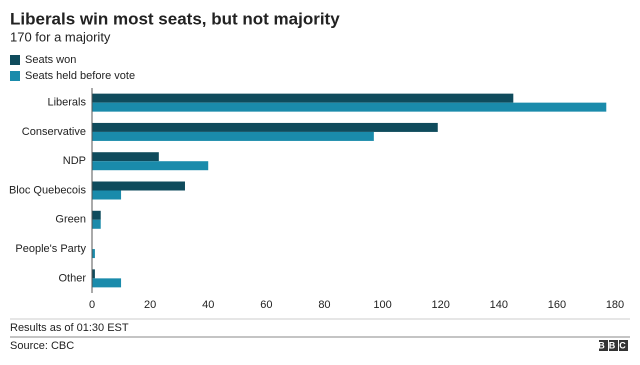  What do you see at coordinates (557, 305) in the screenshot?
I see `x-tick-label: 160` at bounding box center [557, 305].